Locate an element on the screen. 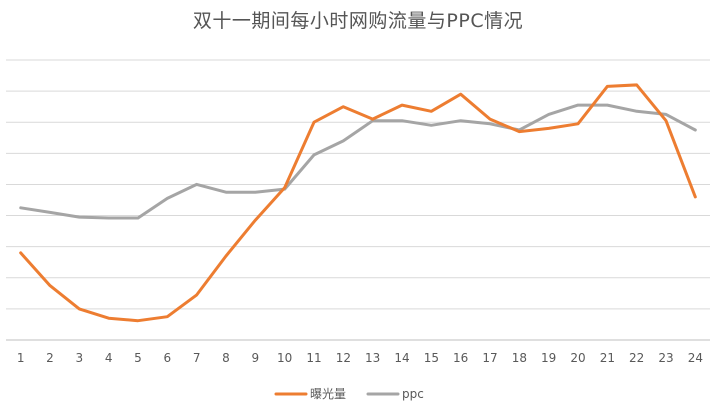  x-tick-label: 3 is located at coordinates (80, 358).